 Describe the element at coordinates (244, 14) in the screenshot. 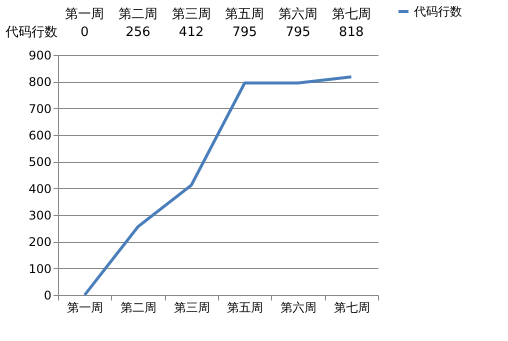

I see `category-label: 第五周` at that location.